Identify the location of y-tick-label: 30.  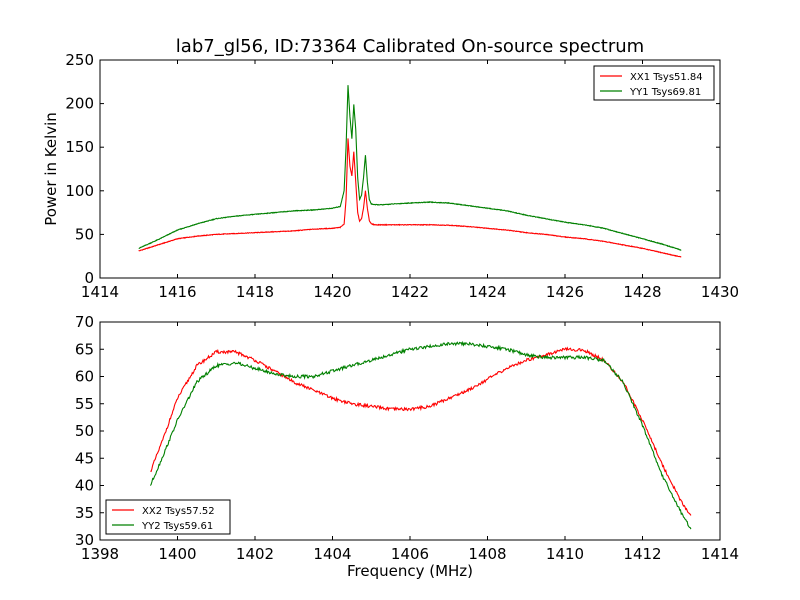
(84, 540).